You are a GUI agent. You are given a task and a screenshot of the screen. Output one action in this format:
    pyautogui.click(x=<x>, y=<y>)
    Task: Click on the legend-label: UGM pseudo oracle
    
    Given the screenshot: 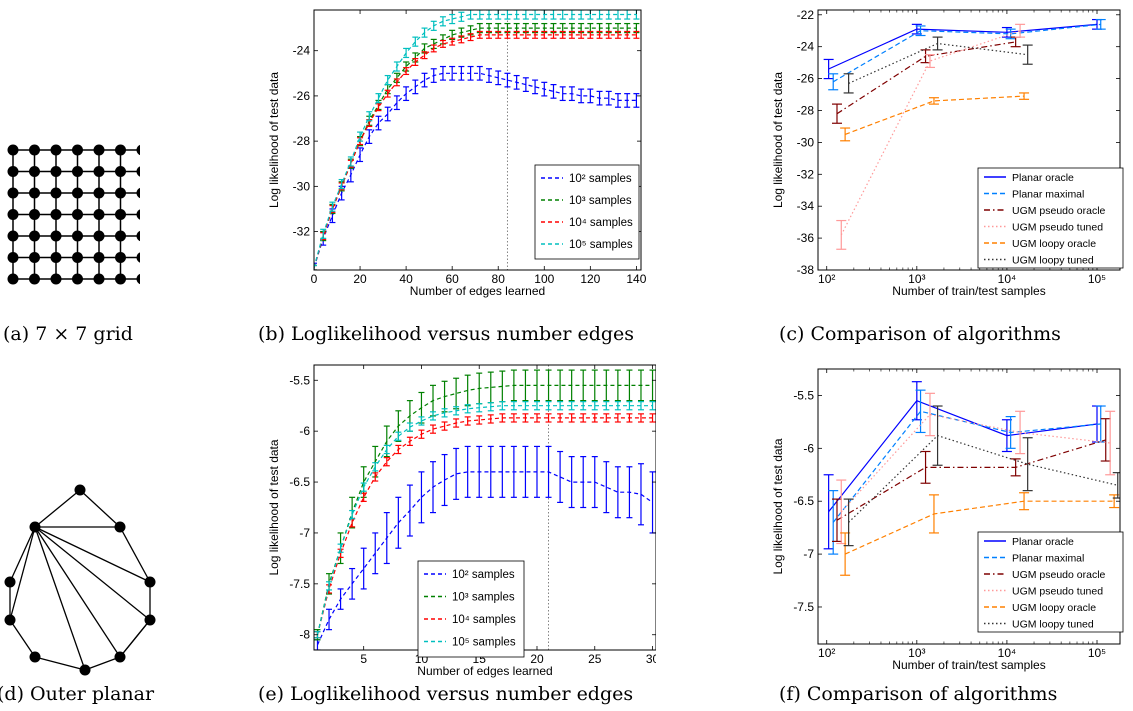 What is the action you would take?
    pyautogui.click(x=1059, y=211)
    